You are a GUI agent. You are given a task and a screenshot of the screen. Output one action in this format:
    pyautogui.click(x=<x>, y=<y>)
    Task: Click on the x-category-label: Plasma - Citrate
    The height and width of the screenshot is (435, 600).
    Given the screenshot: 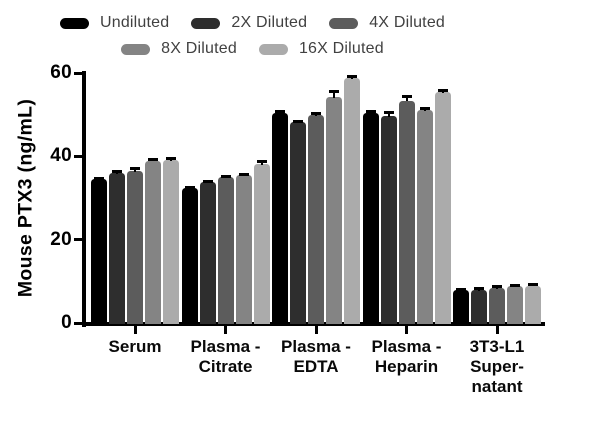 What is the action you would take?
    pyautogui.click(x=226, y=357)
    